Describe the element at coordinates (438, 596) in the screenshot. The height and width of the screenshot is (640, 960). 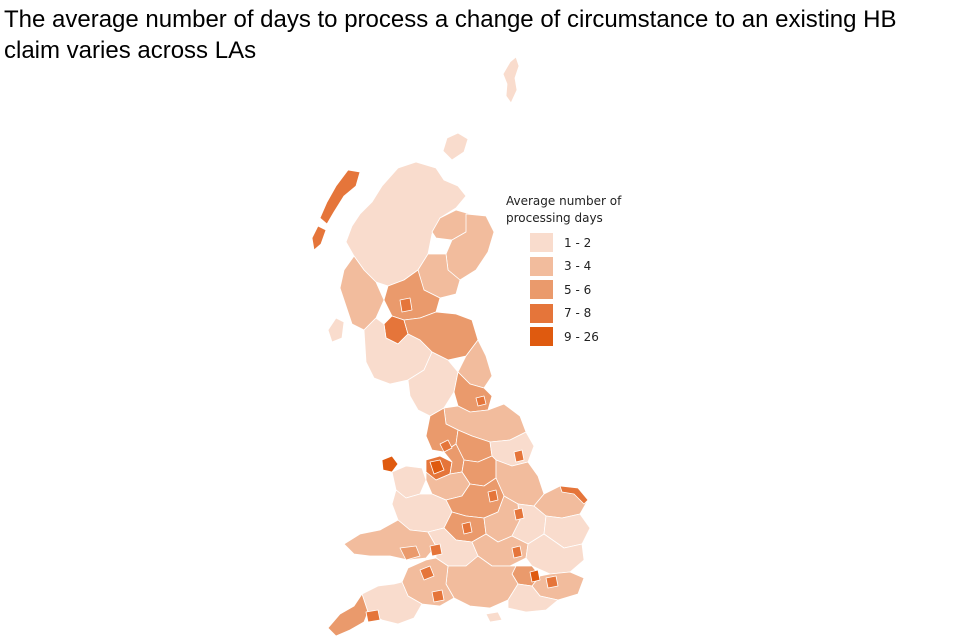
I see `region-bournemouth` at that location.